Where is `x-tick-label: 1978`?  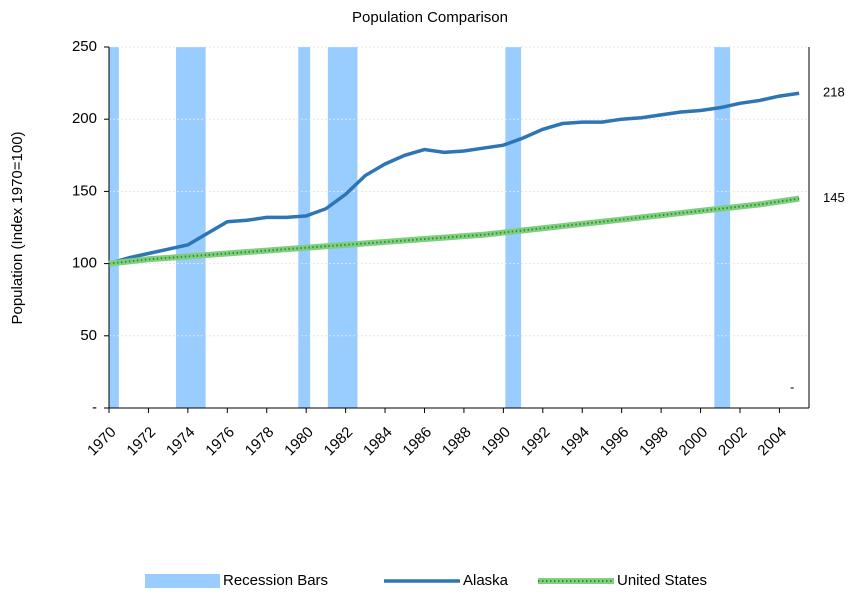
x-tick-label: 1978 is located at coordinates (260, 442).